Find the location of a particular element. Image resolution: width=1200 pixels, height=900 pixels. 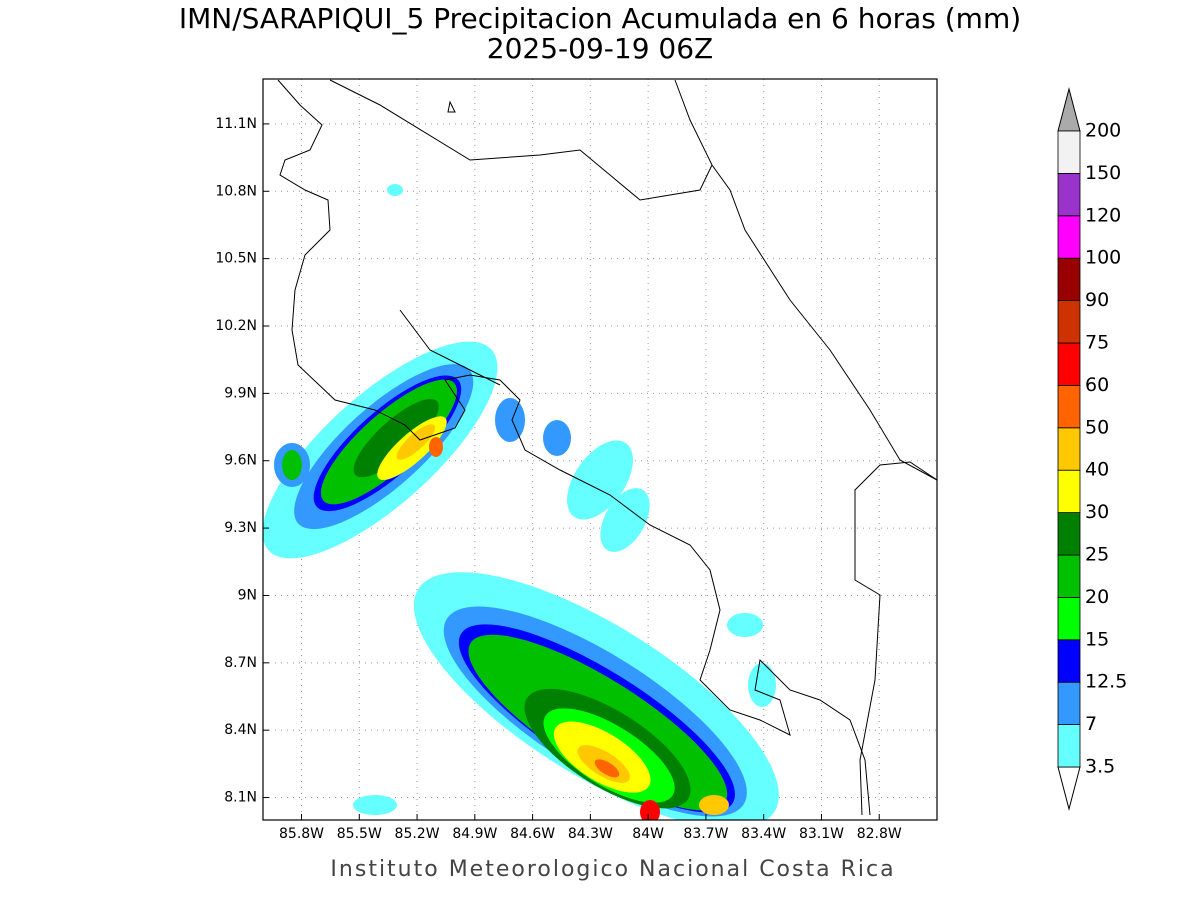

colorbar-label: 75 is located at coordinates (1097, 343).